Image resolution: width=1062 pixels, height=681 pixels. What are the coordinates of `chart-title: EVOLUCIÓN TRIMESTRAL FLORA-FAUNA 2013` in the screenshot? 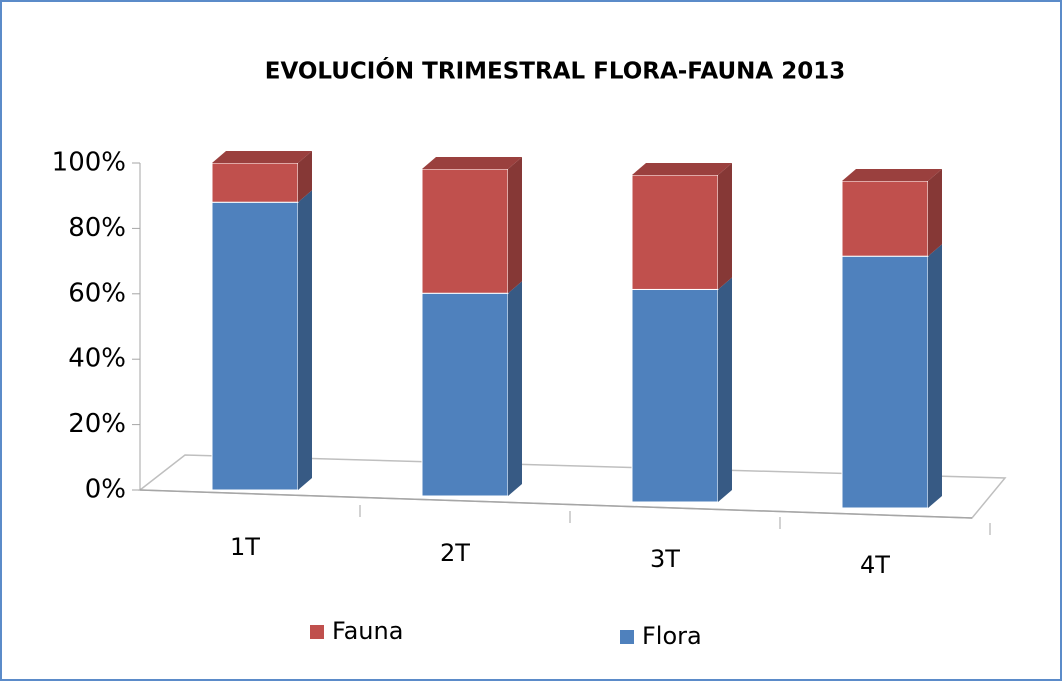 It's located at (555, 71).